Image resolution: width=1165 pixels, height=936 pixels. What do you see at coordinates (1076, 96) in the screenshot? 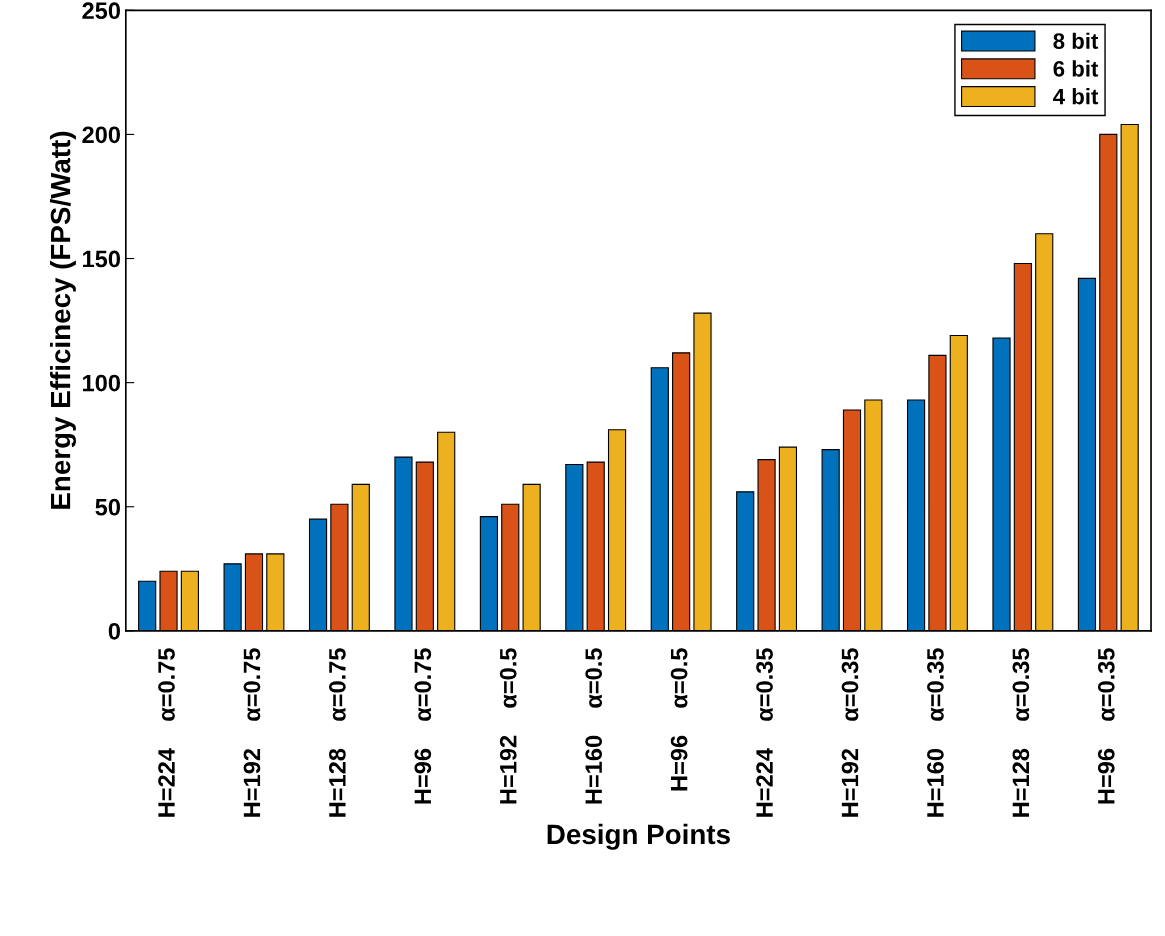
I see `legend-label: 4 bit` at bounding box center [1076, 96].